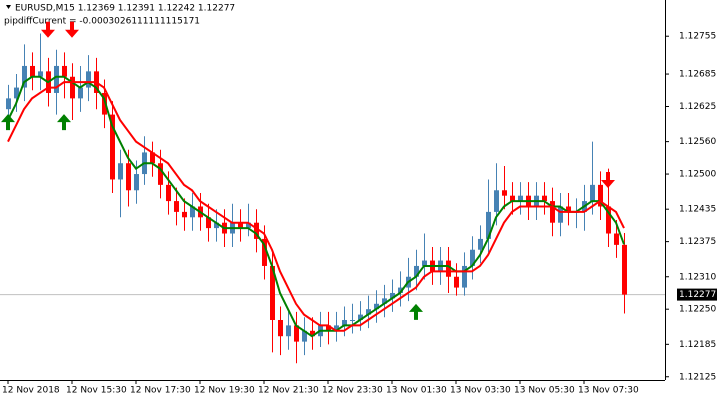 The height and width of the screenshot is (400, 720). Describe the element at coordinates (544, 391) in the screenshot. I see `x-tick-label: 13 Nov 05:30` at that location.